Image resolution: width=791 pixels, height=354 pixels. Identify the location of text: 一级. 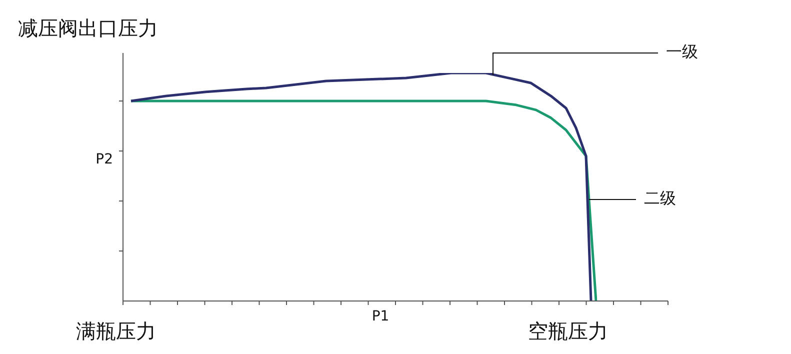
(682, 52).